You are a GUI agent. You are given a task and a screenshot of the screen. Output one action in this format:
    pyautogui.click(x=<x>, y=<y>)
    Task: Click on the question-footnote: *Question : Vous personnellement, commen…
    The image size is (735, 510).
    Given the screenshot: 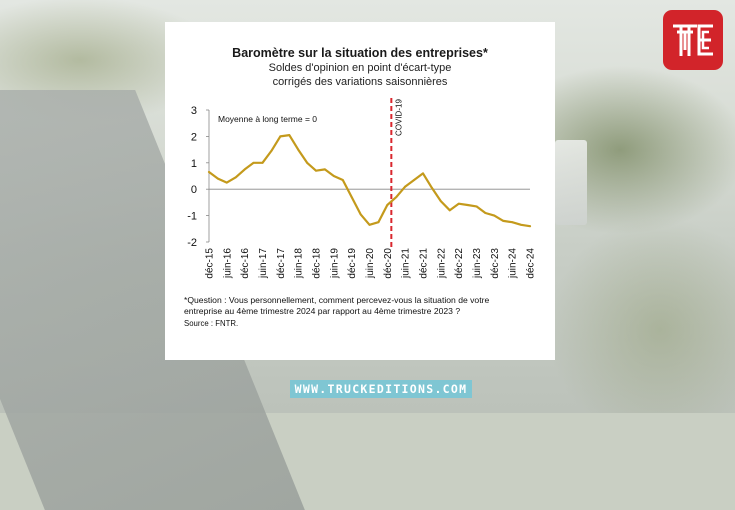 What is the action you would take?
    pyautogui.click(x=364, y=306)
    